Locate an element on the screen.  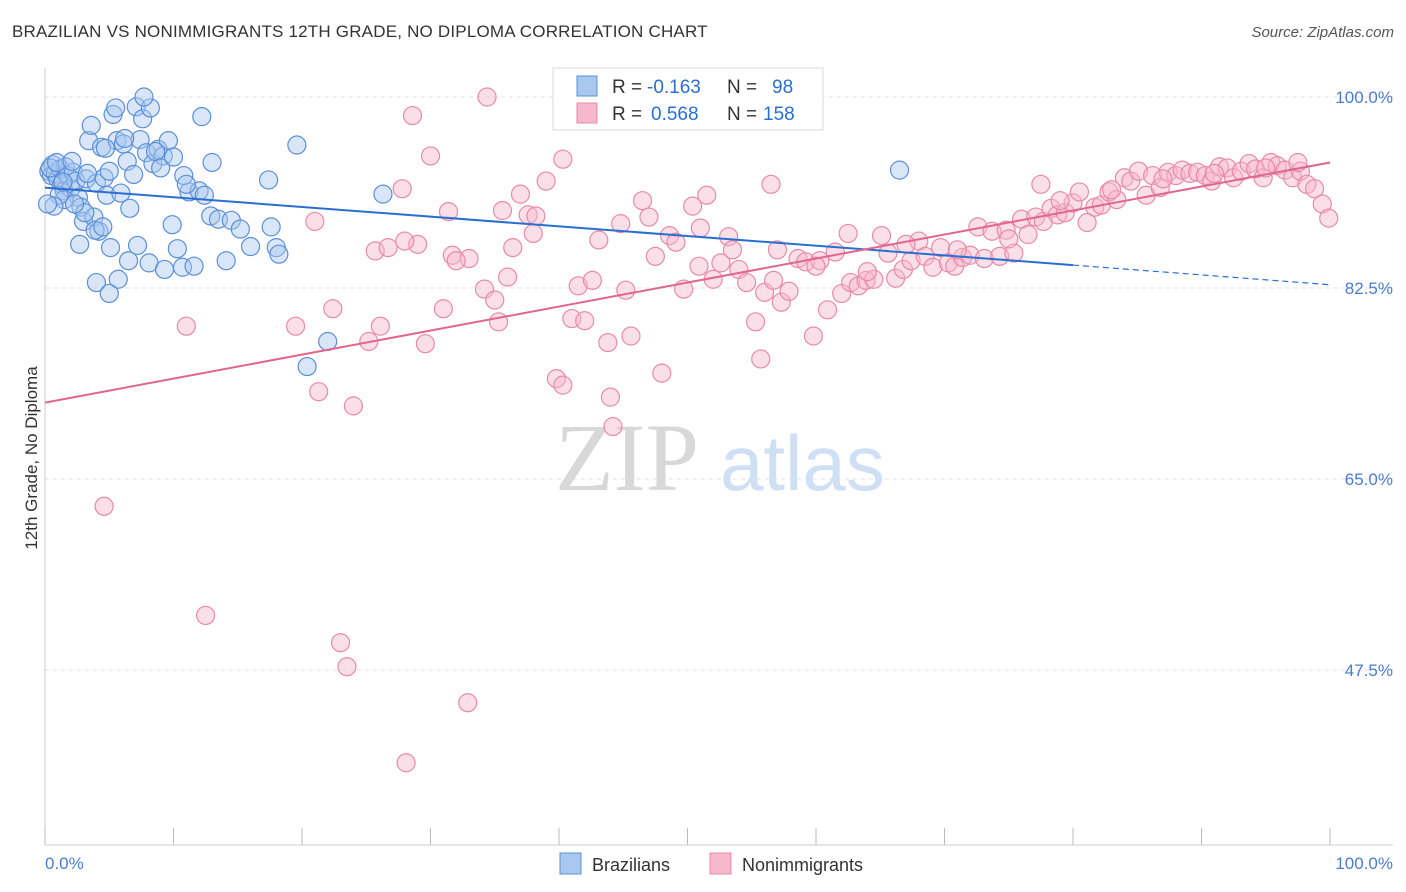
legend-n-label-2: N = is located at coordinates (742, 114).